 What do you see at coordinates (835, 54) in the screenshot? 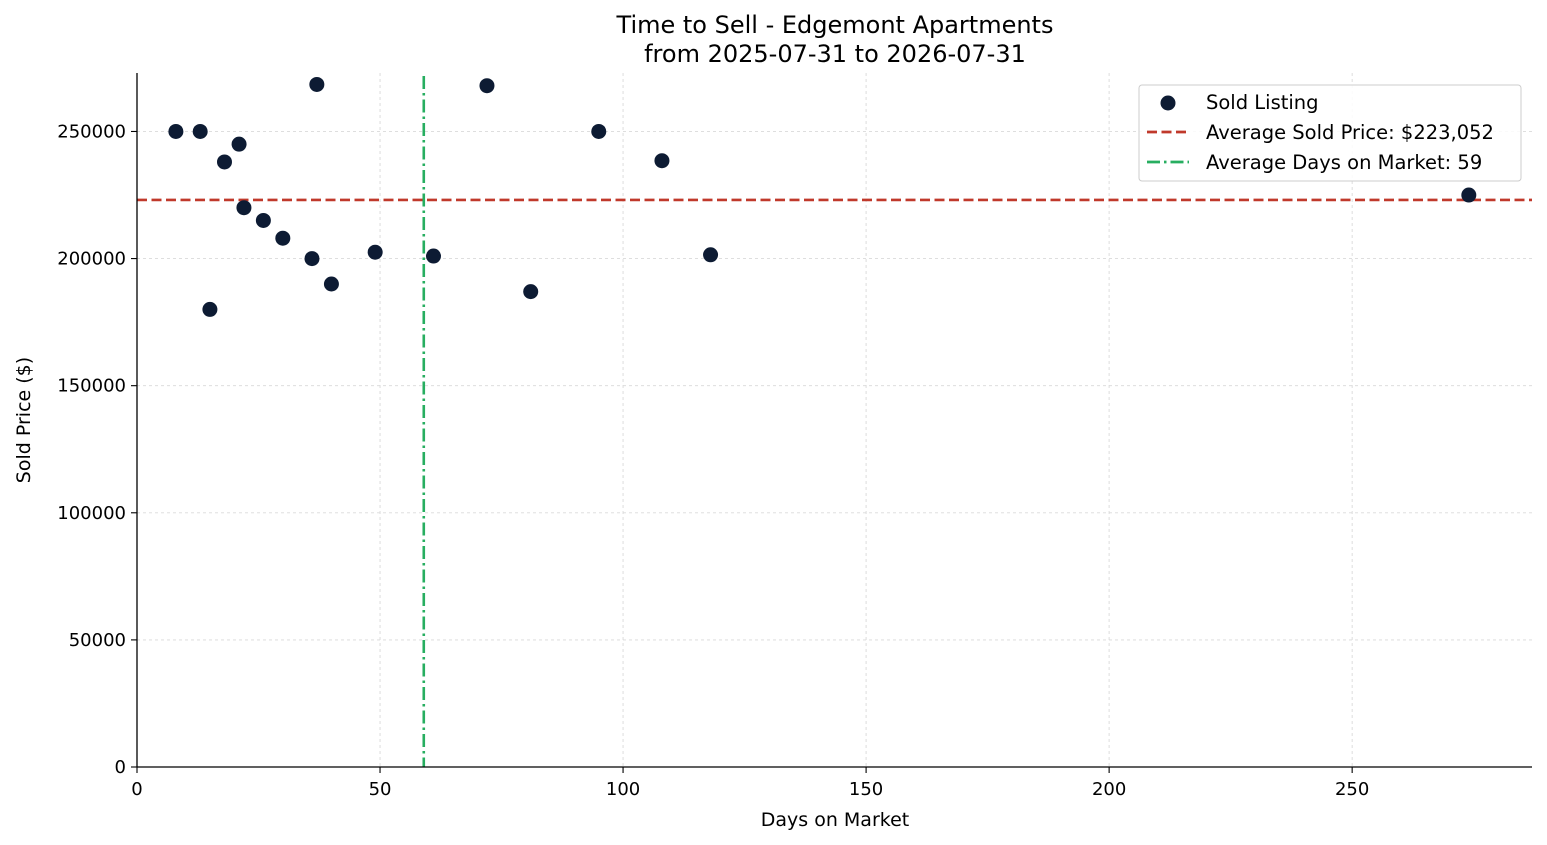
I see `chart-subtitle: from 2025-07-31 to 2026-07-31` at bounding box center [835, 54].